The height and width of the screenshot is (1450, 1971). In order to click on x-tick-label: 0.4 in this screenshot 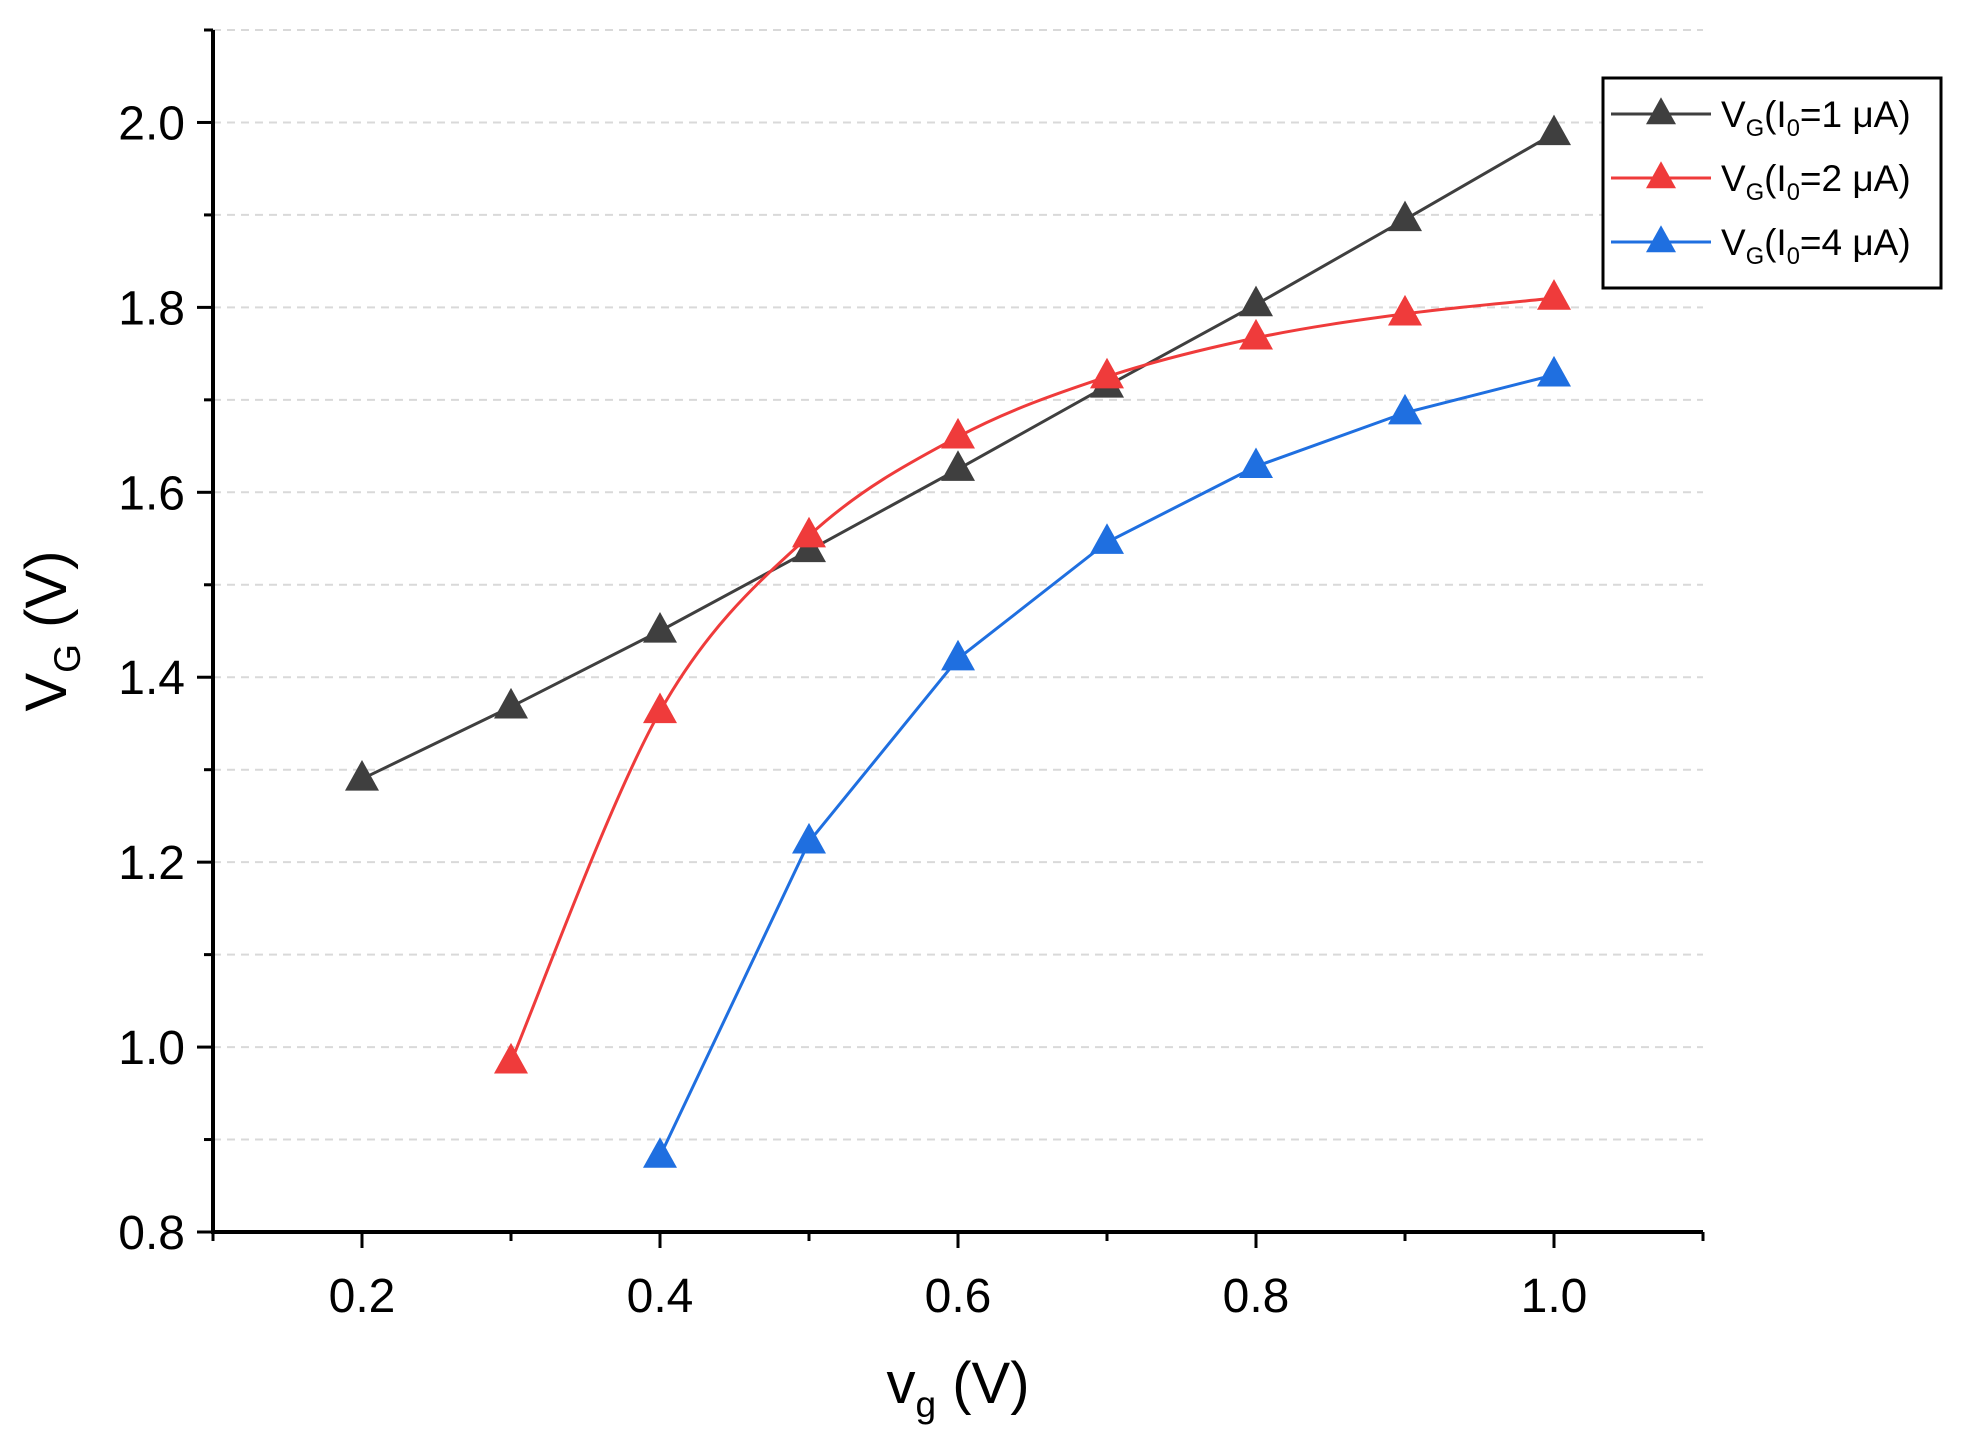, I will do `click(660, 1296)`.